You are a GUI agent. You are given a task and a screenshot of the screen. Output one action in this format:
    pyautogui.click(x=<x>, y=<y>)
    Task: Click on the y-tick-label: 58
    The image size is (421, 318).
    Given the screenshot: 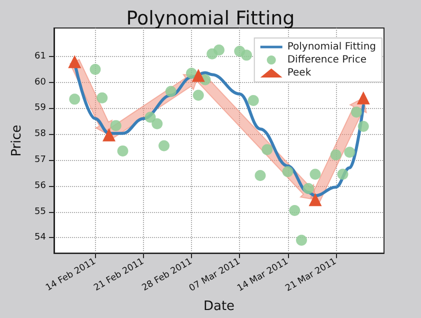 What is the action you would take?
    pyautogui.click(x=40, y=134)
    